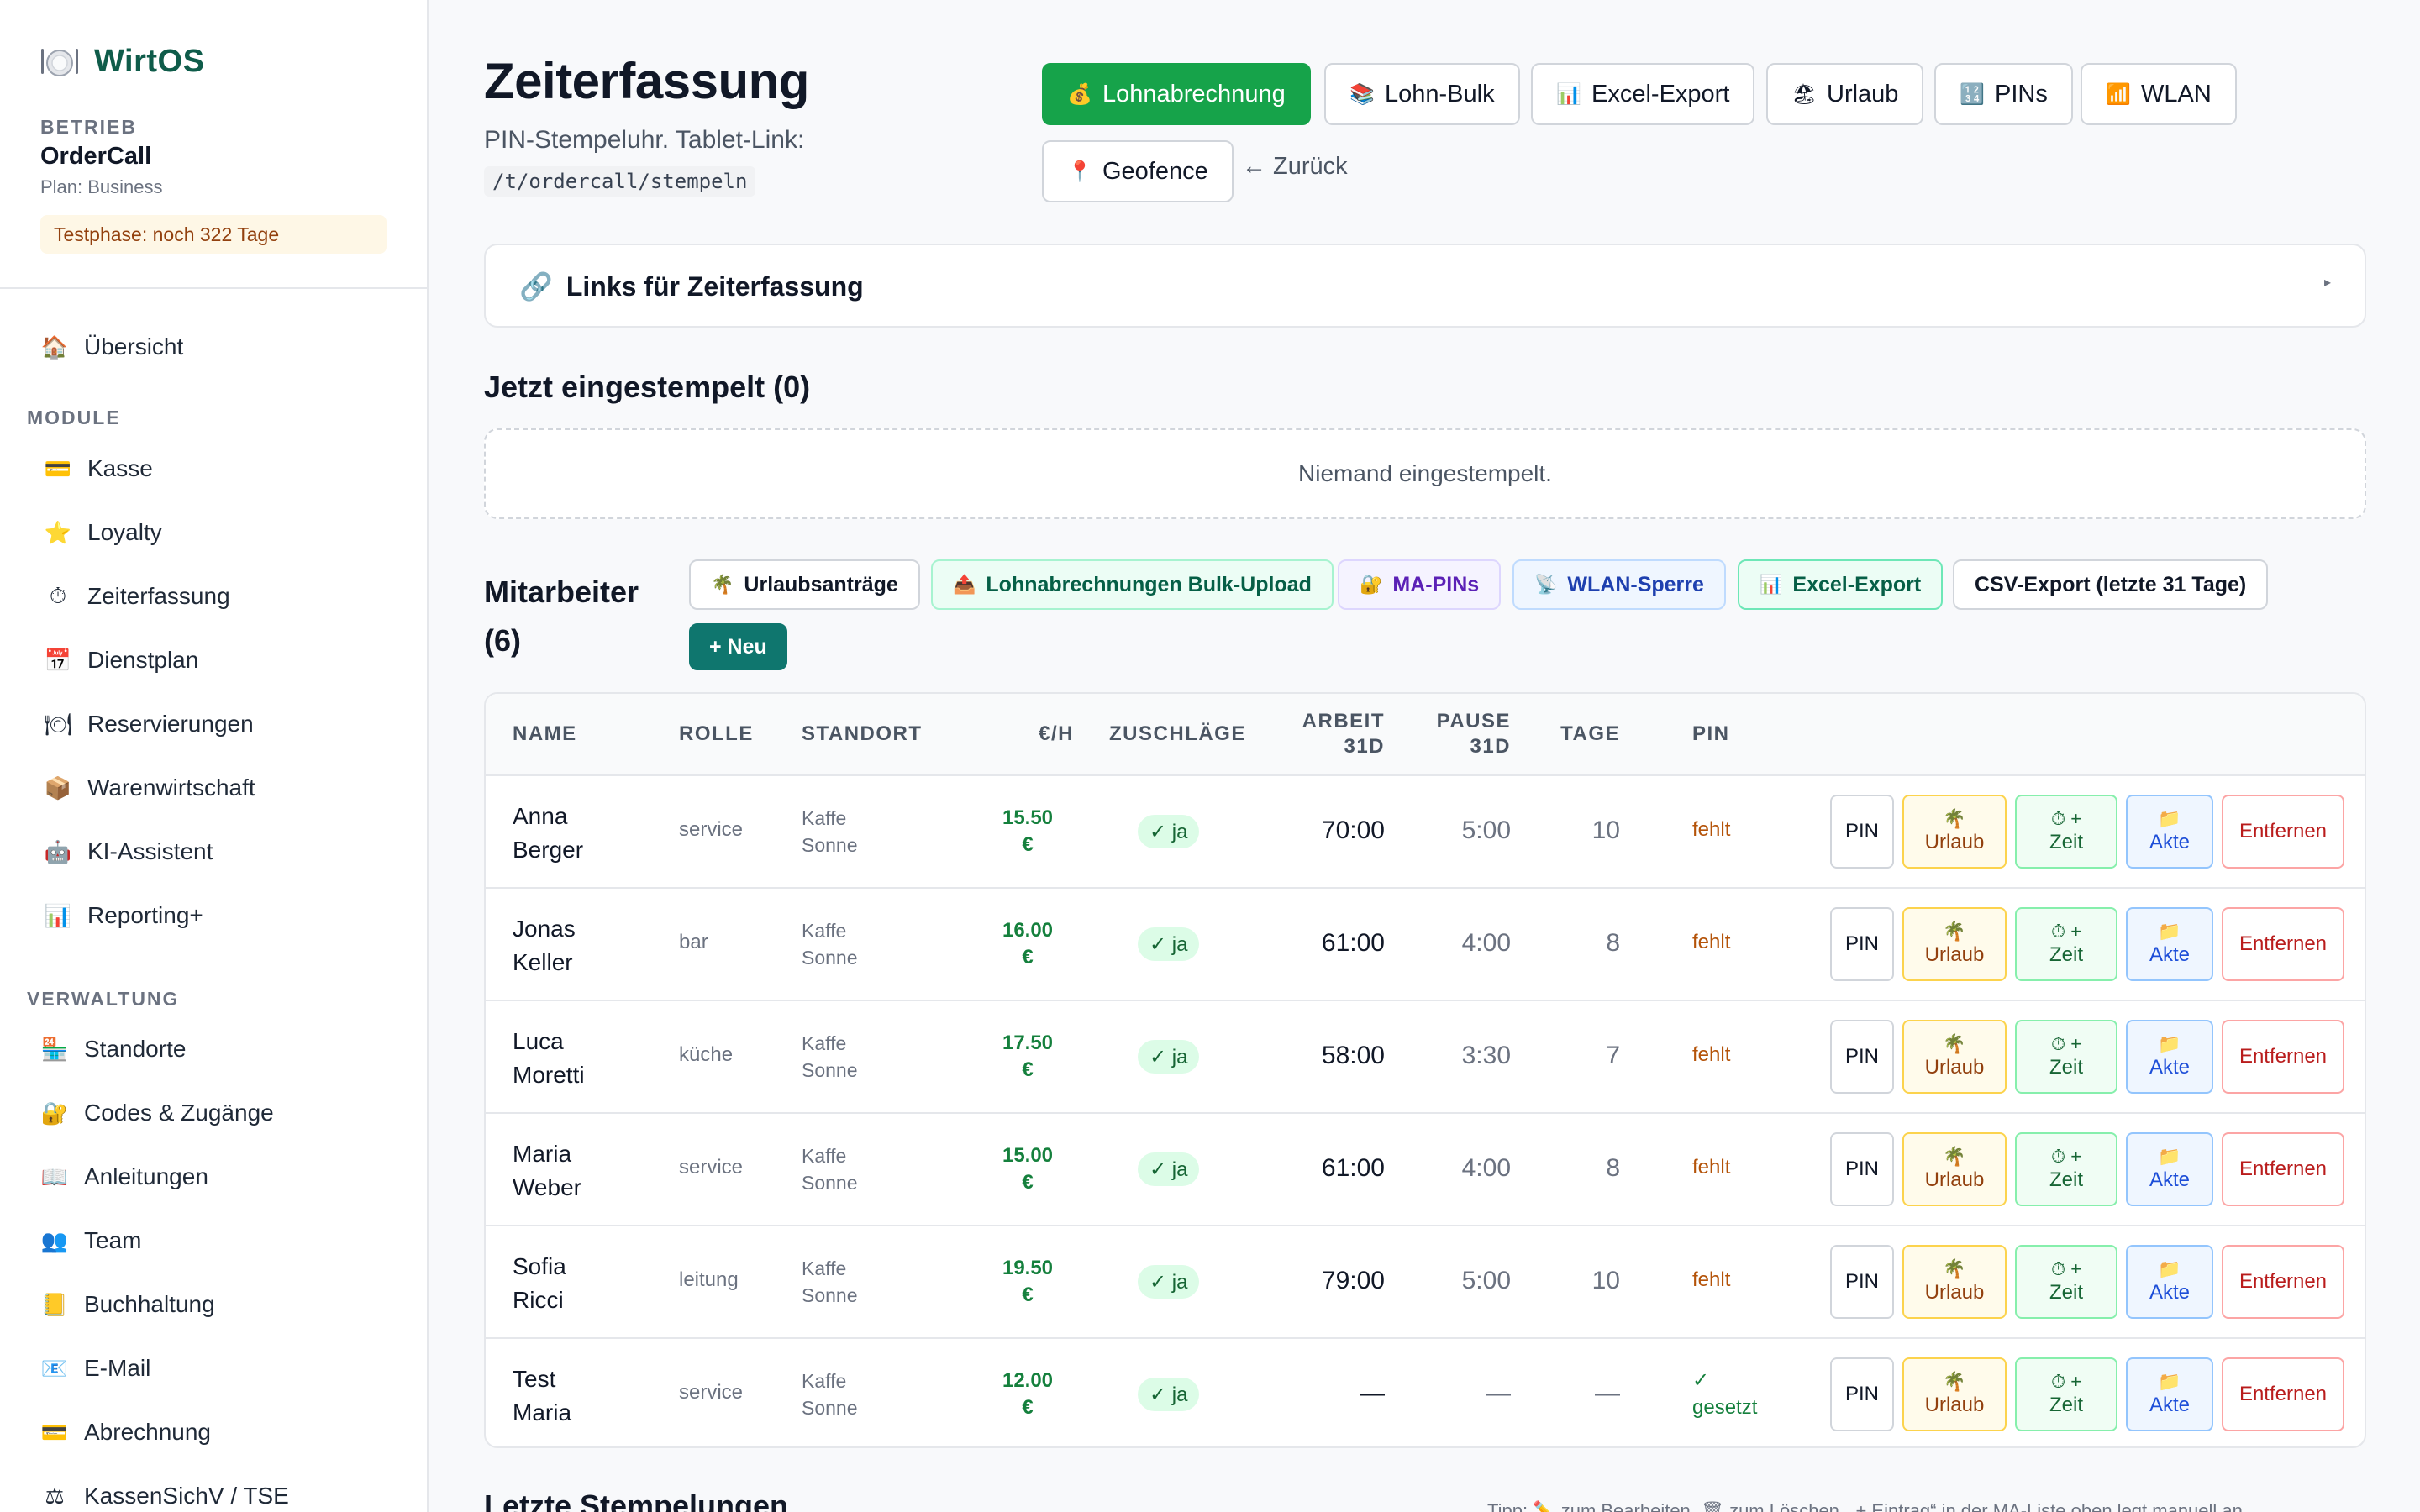 The height and width of the screenshot is (1512, 2420). I want to click on pins-button: 🔢 PINs, so click(2003, 94).